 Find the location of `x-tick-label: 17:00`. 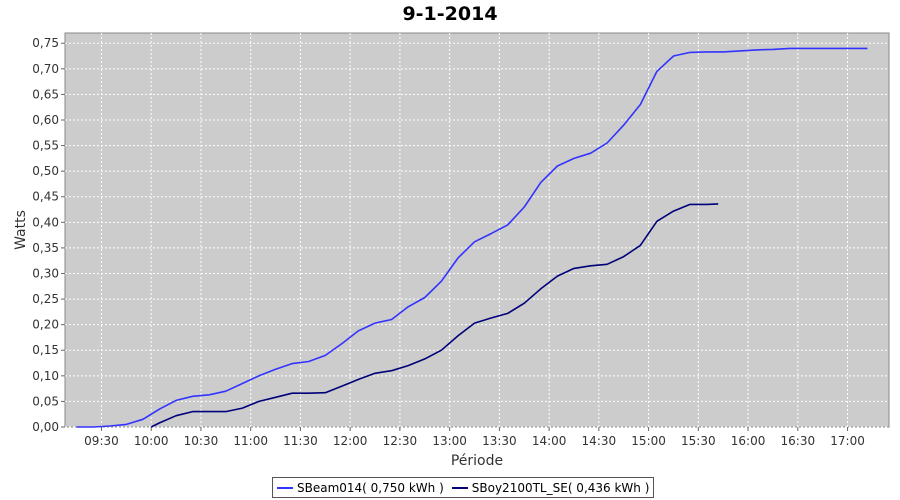

x-tick-label: 17:00 is located at coordinates (847, 441).